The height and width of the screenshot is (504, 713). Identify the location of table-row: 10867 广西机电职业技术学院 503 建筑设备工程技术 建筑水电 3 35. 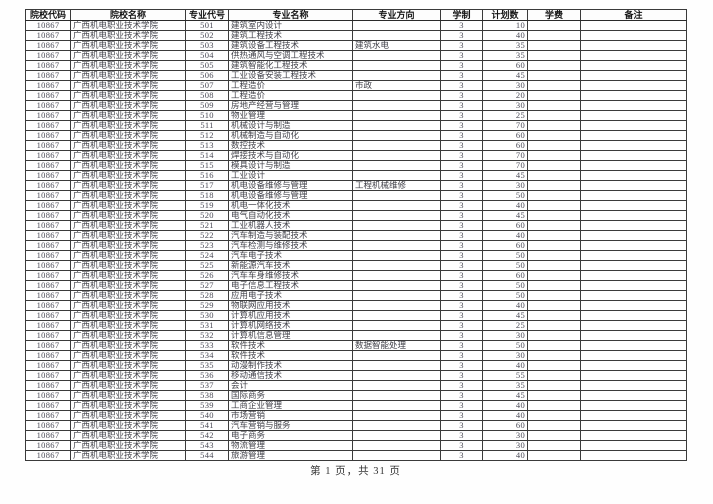
(356, 45).